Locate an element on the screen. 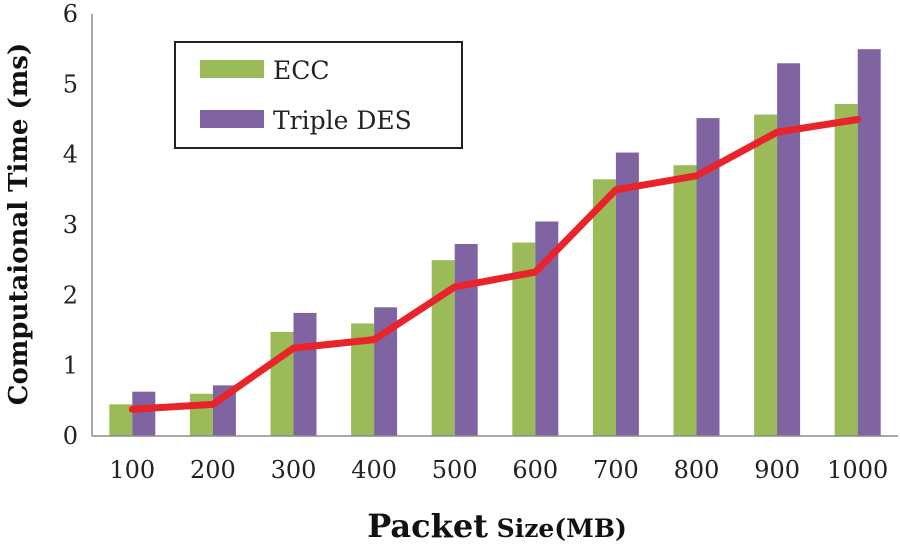 This screenshot has width=900, height=549. legend-label-ecc: ECC is located at coordinates (301, 70).